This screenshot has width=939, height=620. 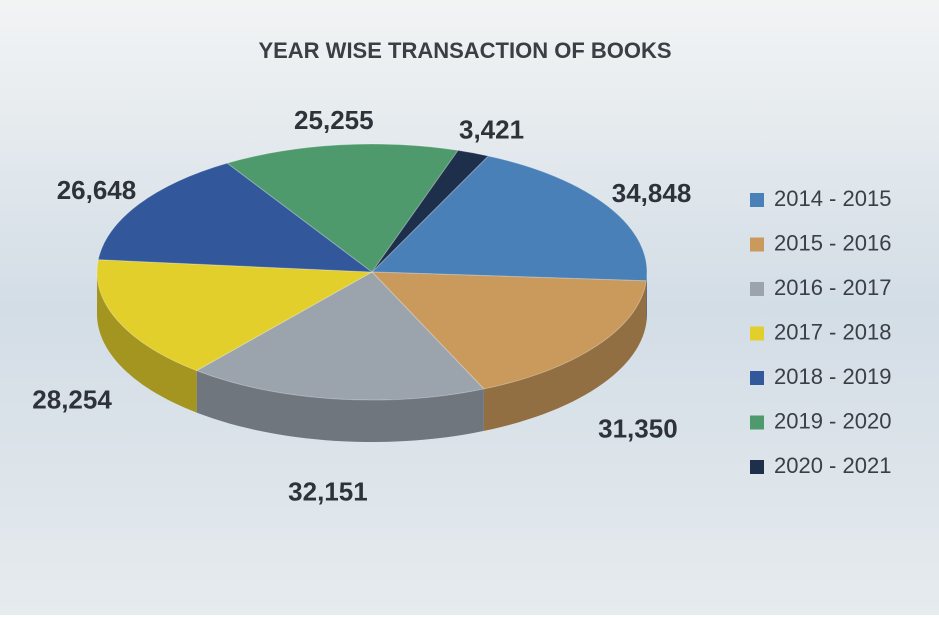 What do you see at coordinates (832, 420) in the screenshot?
I see `legend-label: 2019 - 2020` at bounding box center [832, 420].